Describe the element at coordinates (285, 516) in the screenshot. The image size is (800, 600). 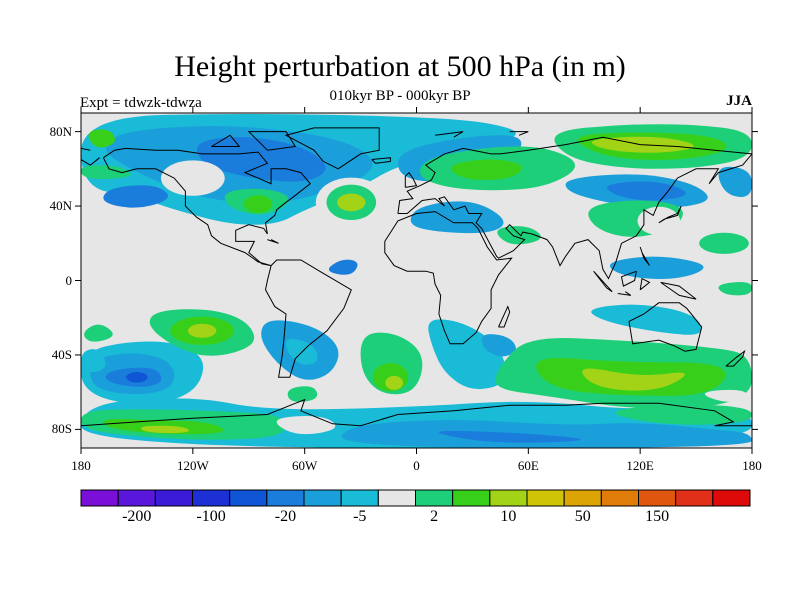
I see `colorbar-label: -20` at that location.